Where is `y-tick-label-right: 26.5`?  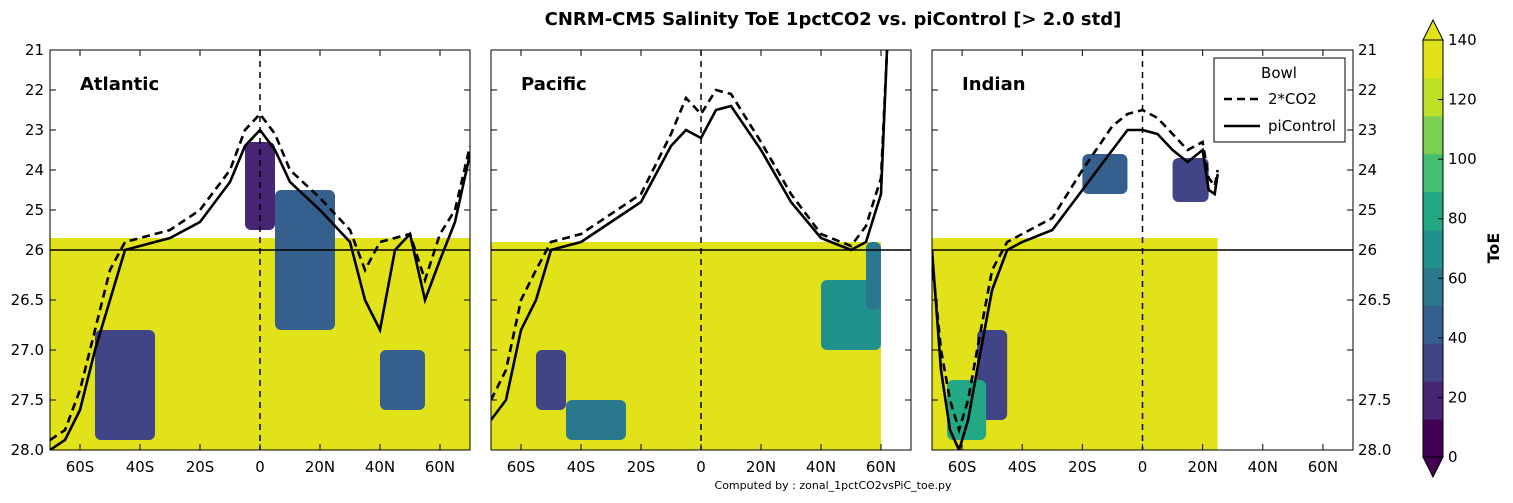 y-tick-label-right: 26.5 is located at coordinates (1374, 300).